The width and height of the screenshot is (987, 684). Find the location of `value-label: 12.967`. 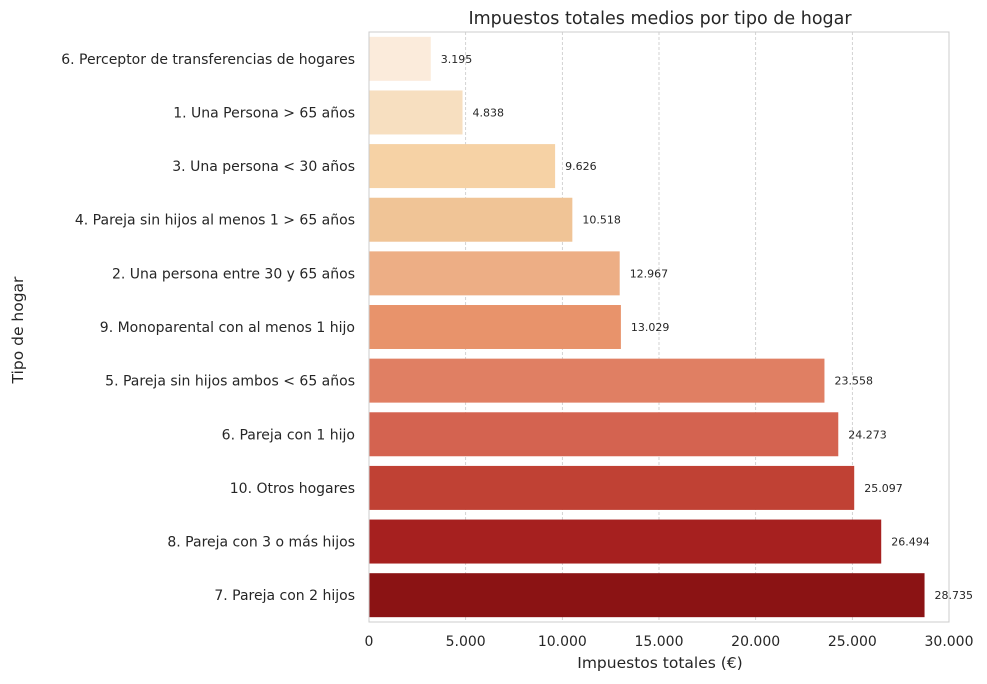

value-label: 12.967 is located at coordinates (649, 273).